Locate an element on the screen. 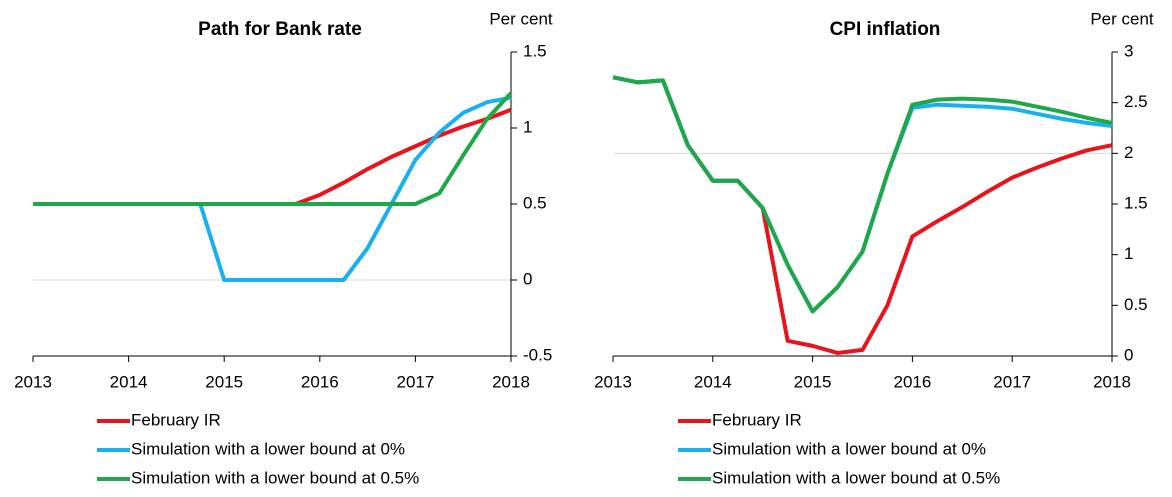 The image size is (1172, 497). series-line is located at coordinates (273, 148).